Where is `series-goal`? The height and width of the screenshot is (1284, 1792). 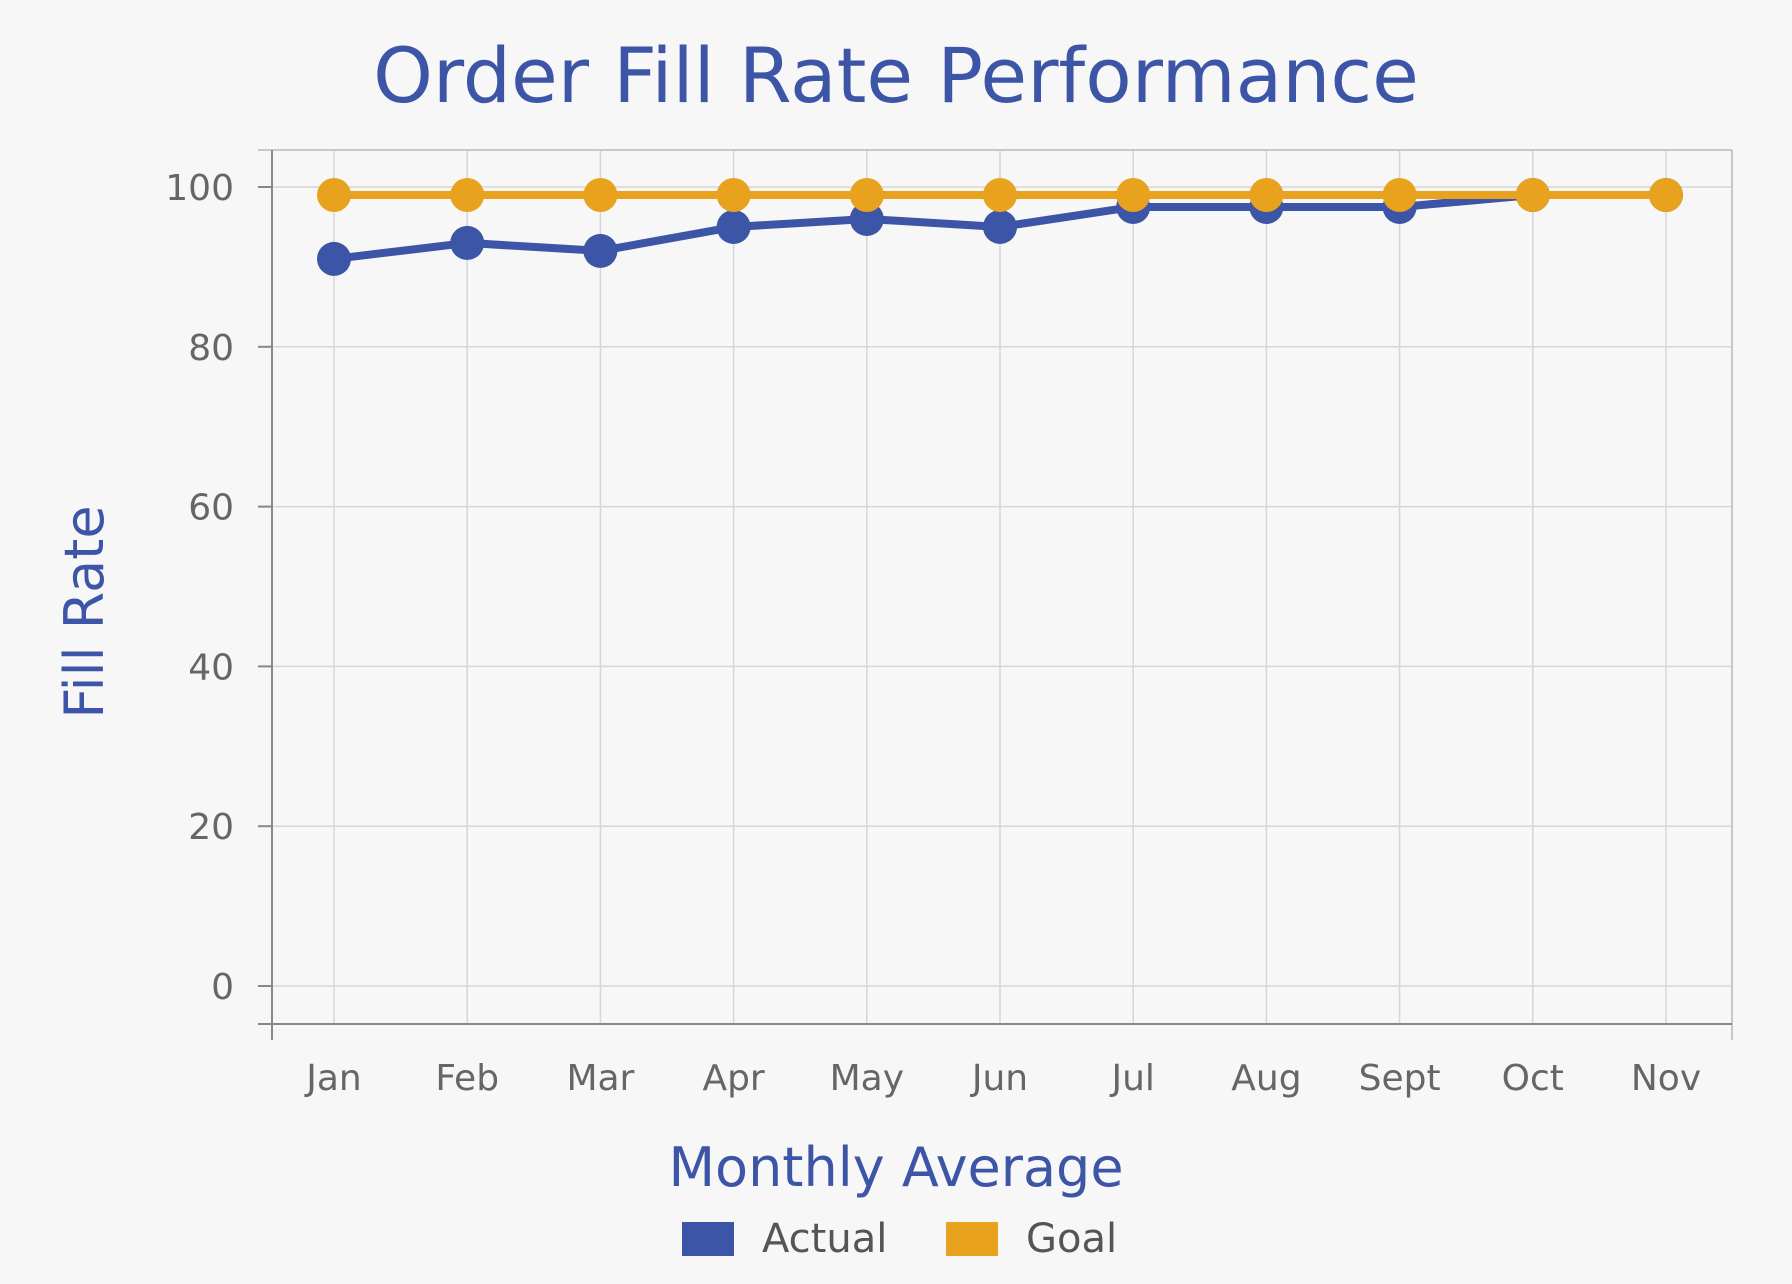
series-goal is located at coordinates (1000, 194).